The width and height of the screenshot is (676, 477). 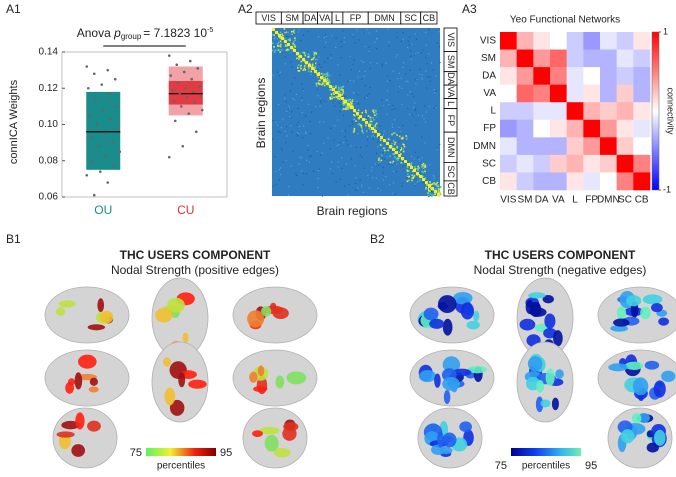 I want to click on network-label: FP, so click(x=451, y=121).